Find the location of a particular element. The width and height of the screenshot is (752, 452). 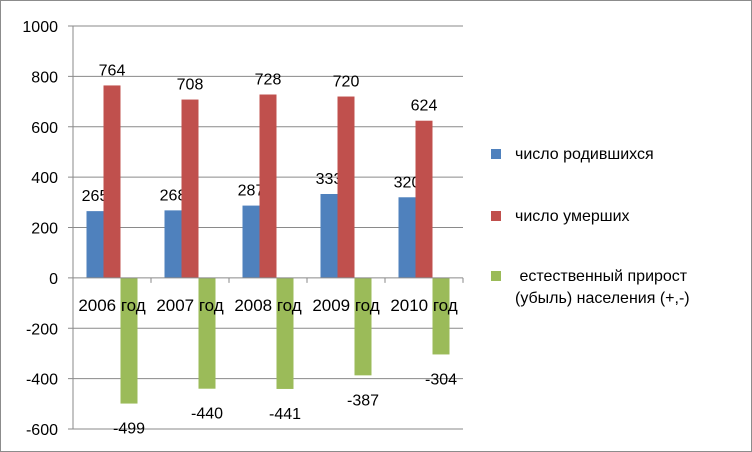

legend-item: число родившихся is located at coordinates (572, 155).